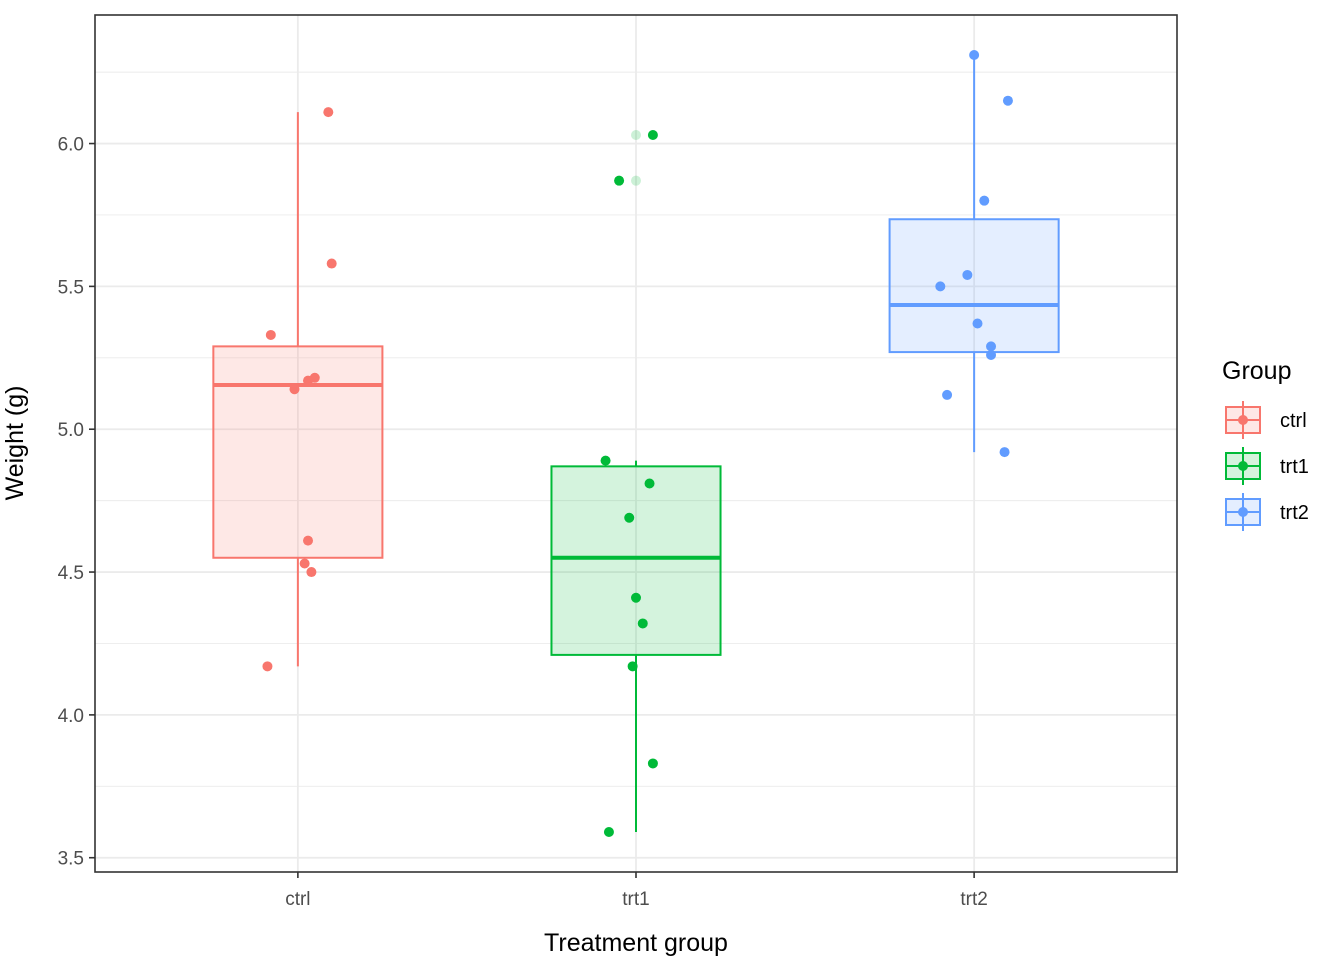 The height and width of the screenshot is (960, 1344). I want to click on x-axis: ctrl trt1 trt2, so click(636, 891).